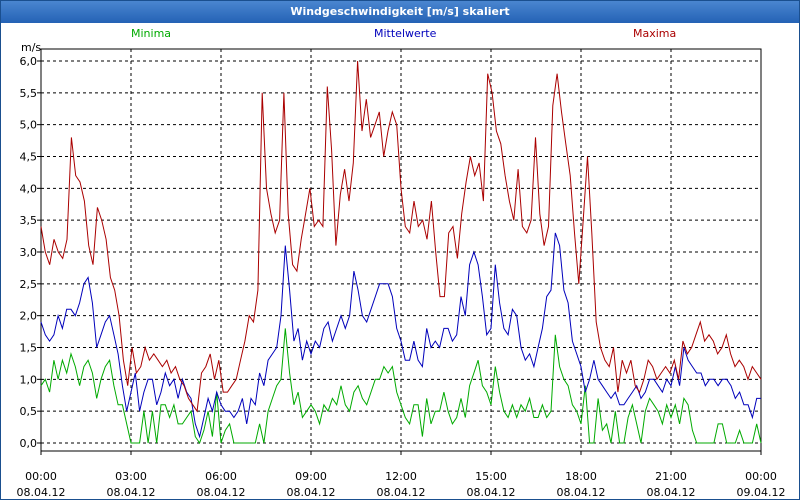 This screenshot has width=800, height=501. Describe the element at coordinates (29, 252) in the screenshot. I see `y-tick-label: 3,0` at that location.